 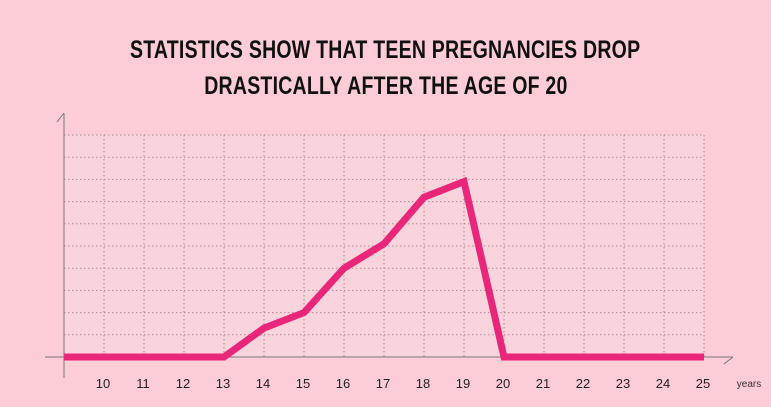 I want to click on x-tick-label: 18, so click(x=423, y=383).